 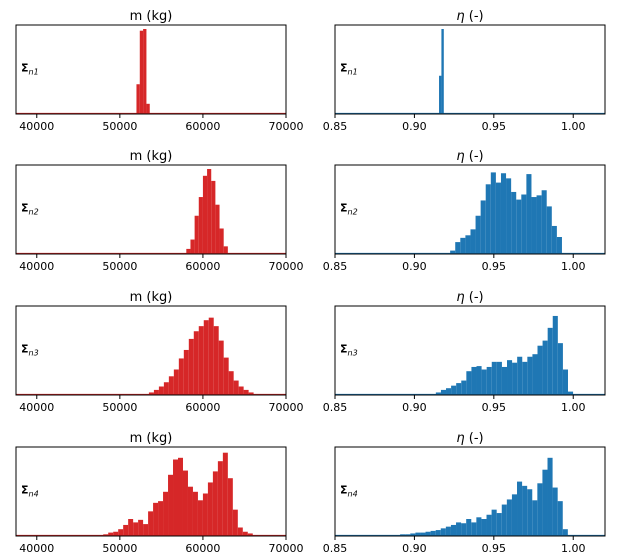 What do you see at coordinates (460, 156) in the screenshot?
I see `title-symbol: η` at bounding box center [460, 156].